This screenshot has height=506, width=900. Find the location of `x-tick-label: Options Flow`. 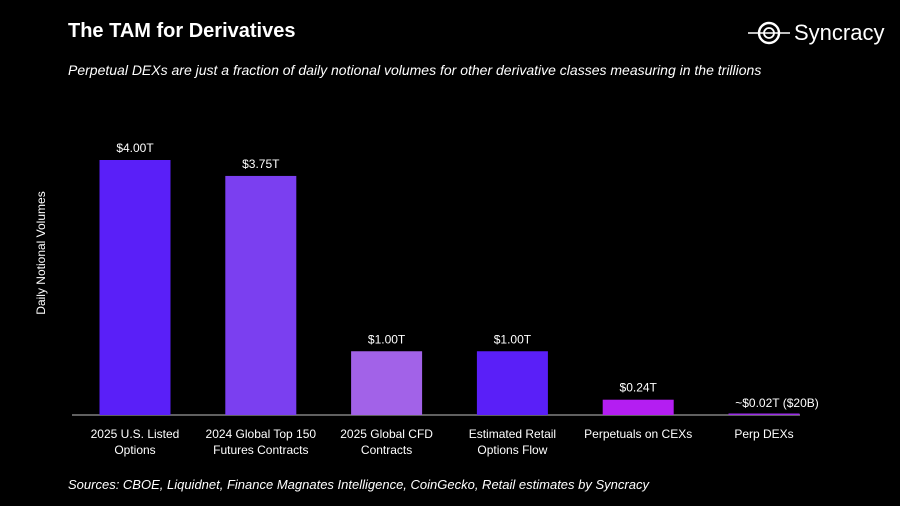

x-tick-label: Options Flow is located at coordinates (512, 450).